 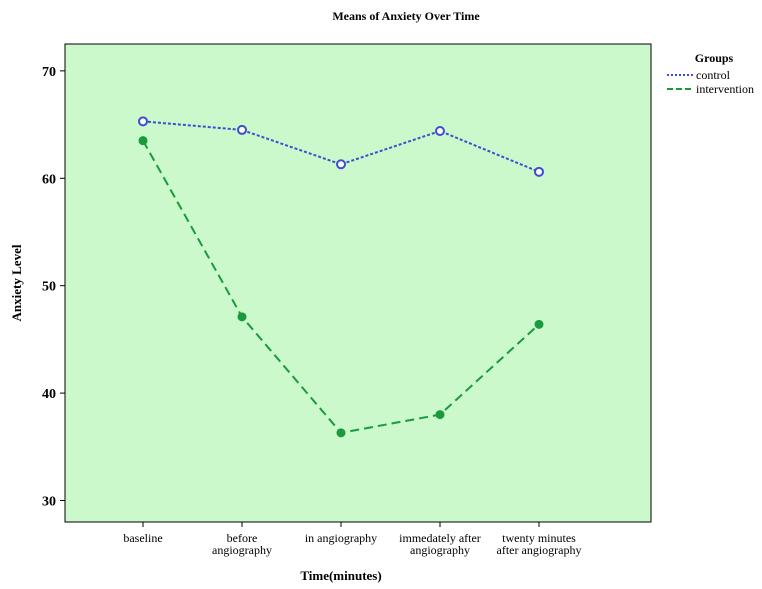 What do you see at coordinates (49, 502) in the screenshot?
I see `y-tick-label: 30` at bounding box center [49, 502].